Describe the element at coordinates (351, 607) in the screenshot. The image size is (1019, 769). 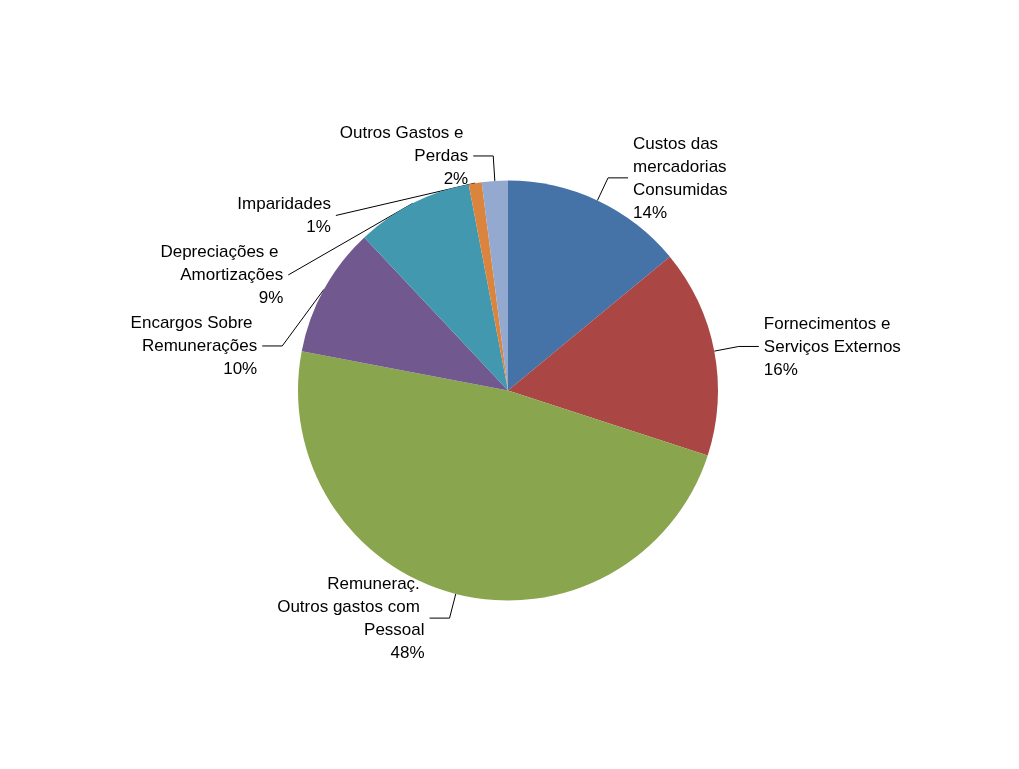
I see `slice-label: Remuneraç. Outros gastos com Pessoal` at that location.